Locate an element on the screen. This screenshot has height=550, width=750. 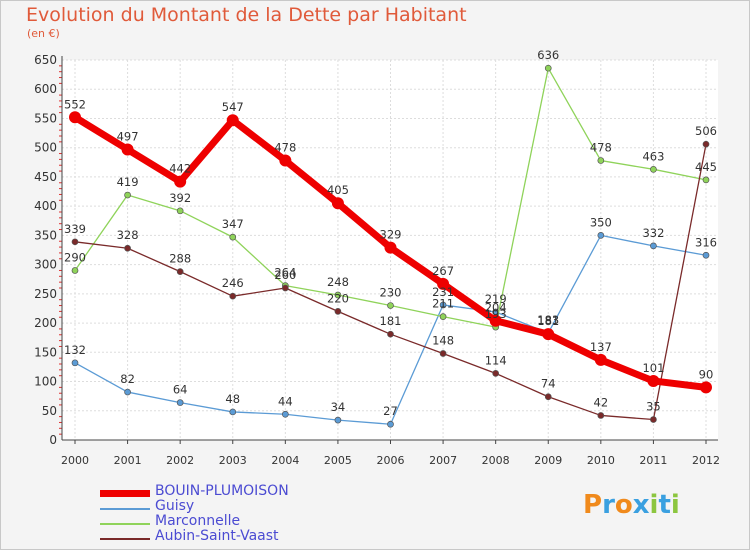
data-label-guisy: 48 is located at coordinates (232, 399).